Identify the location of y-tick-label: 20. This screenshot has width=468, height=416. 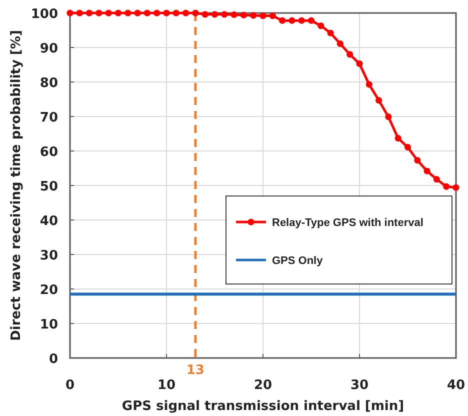
(49, 290).